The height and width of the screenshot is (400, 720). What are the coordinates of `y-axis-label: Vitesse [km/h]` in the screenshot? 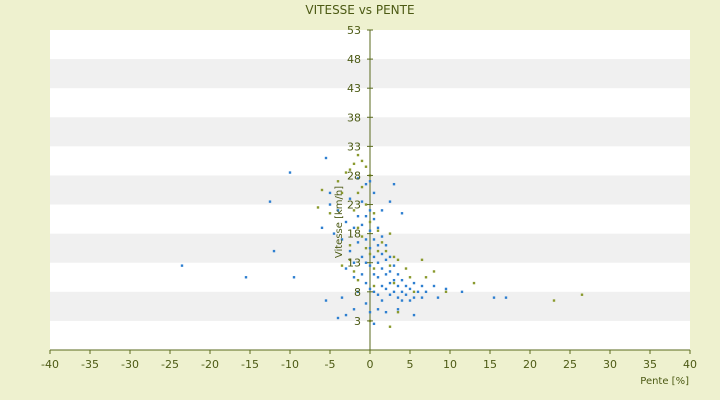 It's located at (339, 222).